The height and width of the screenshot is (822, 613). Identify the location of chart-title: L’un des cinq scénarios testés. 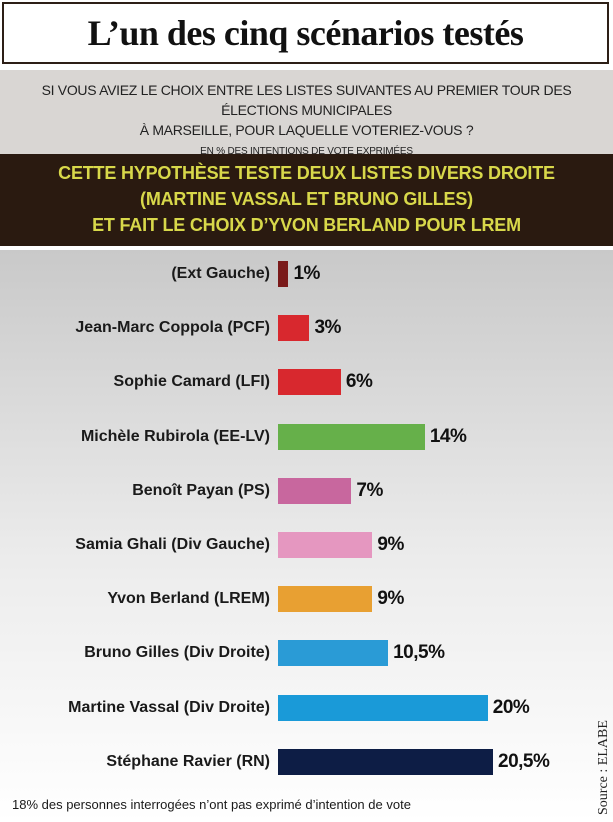
(305, 33).